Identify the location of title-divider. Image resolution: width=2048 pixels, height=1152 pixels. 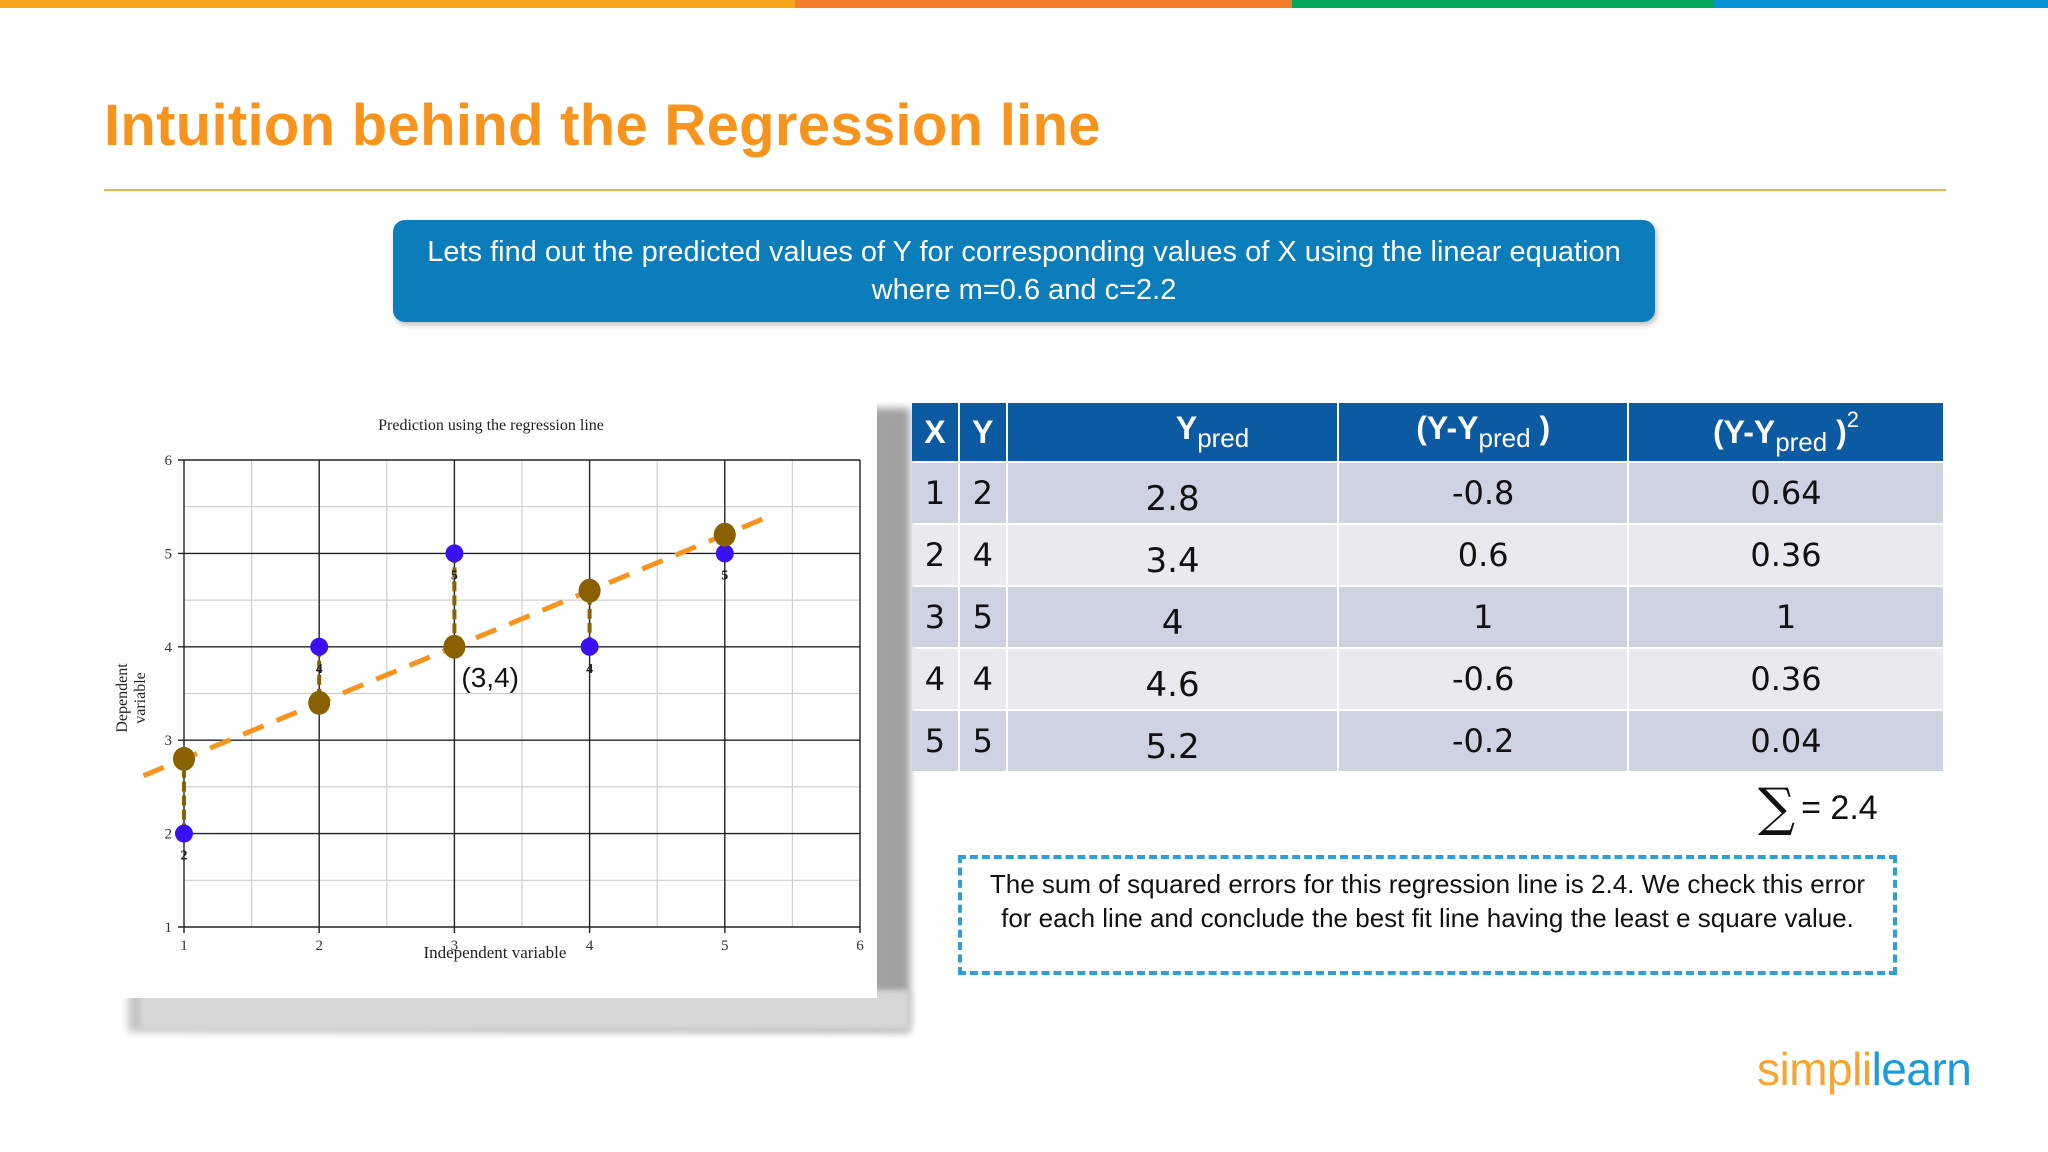
(1025, 190).